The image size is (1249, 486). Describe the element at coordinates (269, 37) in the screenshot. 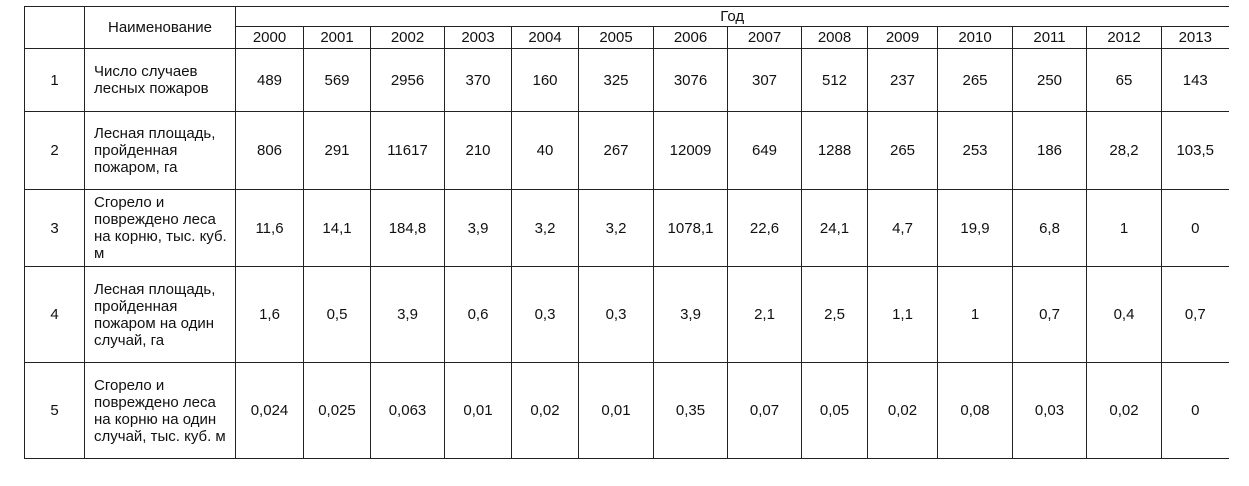

I see `year-header: 2000` at that location.